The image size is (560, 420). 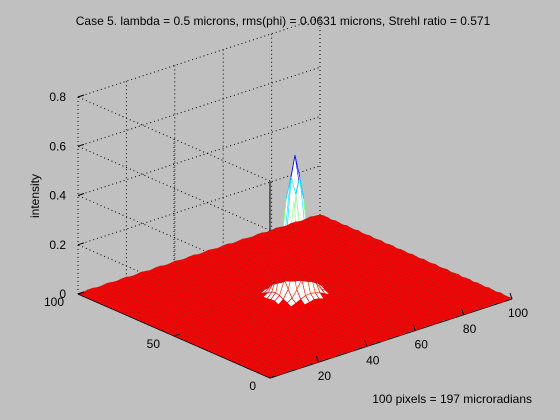 What do you see at coordinates (54, 302) in the screenshot?
I see `y-tick-label: 100` at bounding box center [54, 302].